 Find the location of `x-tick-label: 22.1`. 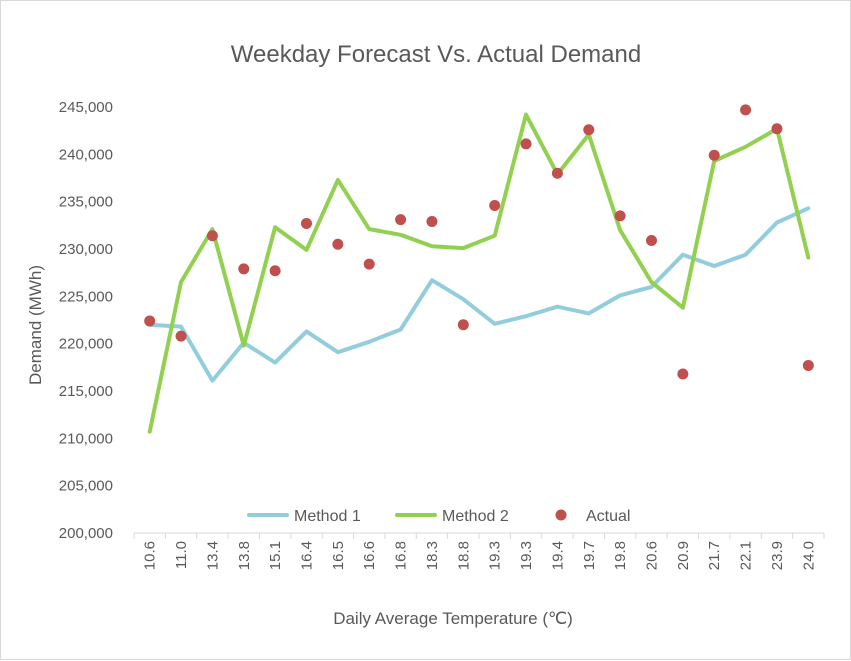

x-tick-label: 22.1 is located at coordinates (746, 555).